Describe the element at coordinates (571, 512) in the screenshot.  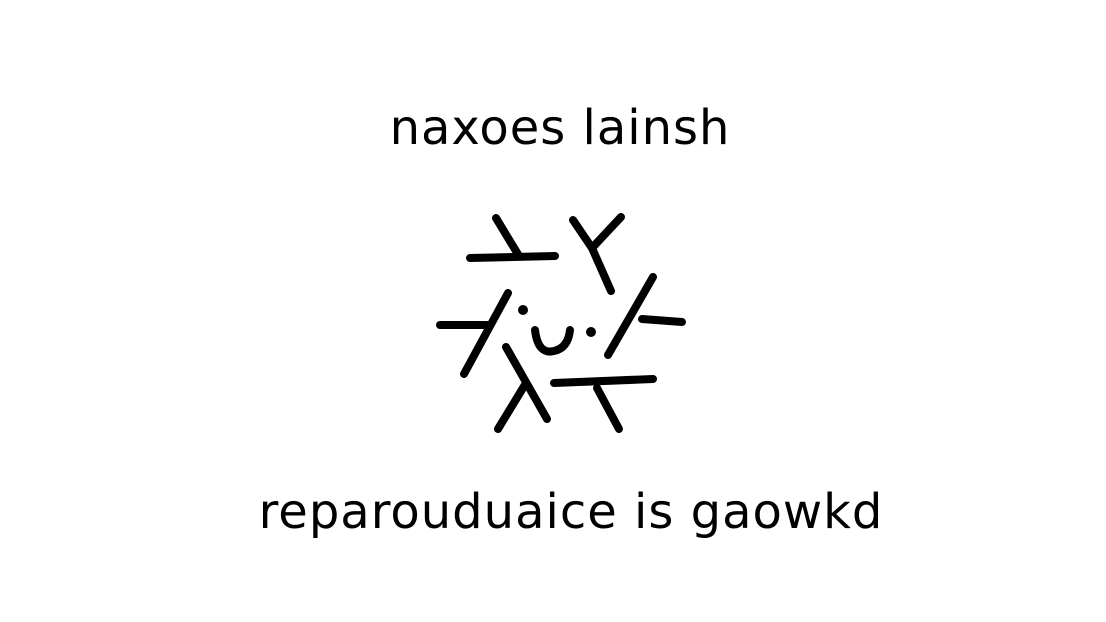
I see `subtitle-text: reparouduaice is gaowkd` at that location.